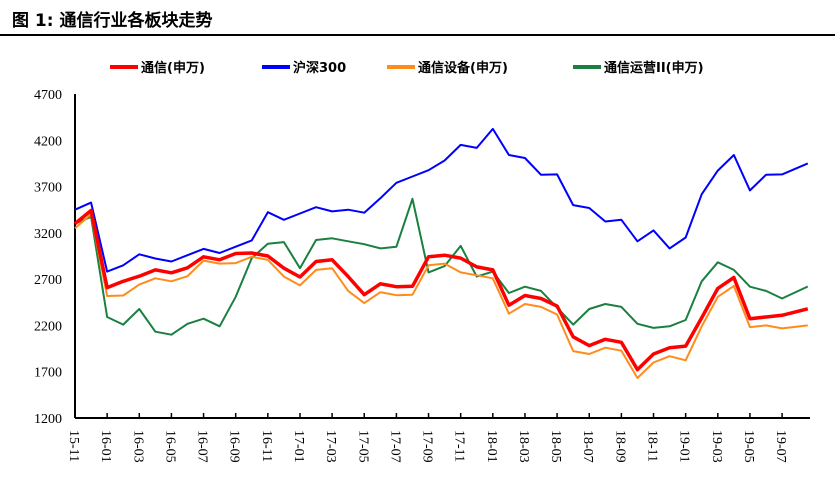  I want to click on x-tick-label: 17-05, so click(362, 446).